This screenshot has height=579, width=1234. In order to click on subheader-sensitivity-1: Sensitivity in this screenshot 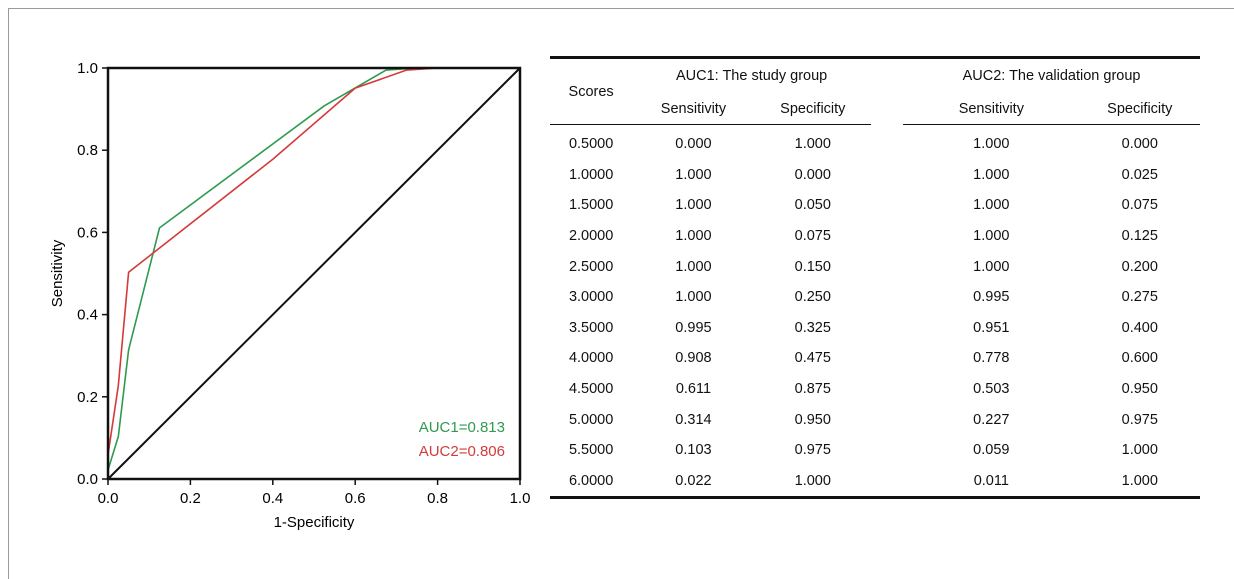, I will do `click(693, 109)`.